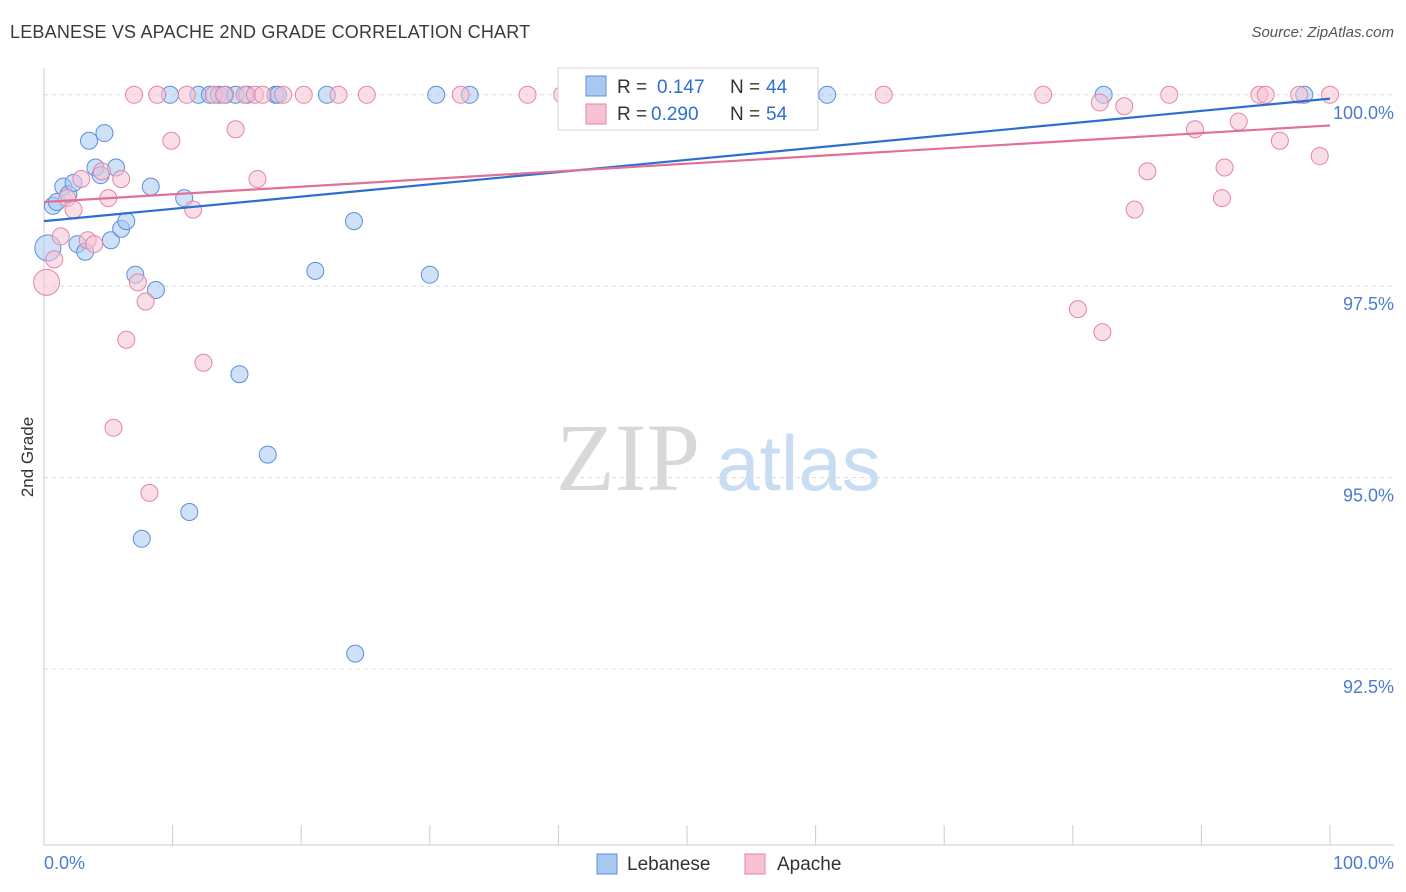 The width and height of the screenshot is (1406, 892). Describe the element at coordinates (675, 114) in the screenshot. I see `legend-r-value-2: 0.290` at that location.